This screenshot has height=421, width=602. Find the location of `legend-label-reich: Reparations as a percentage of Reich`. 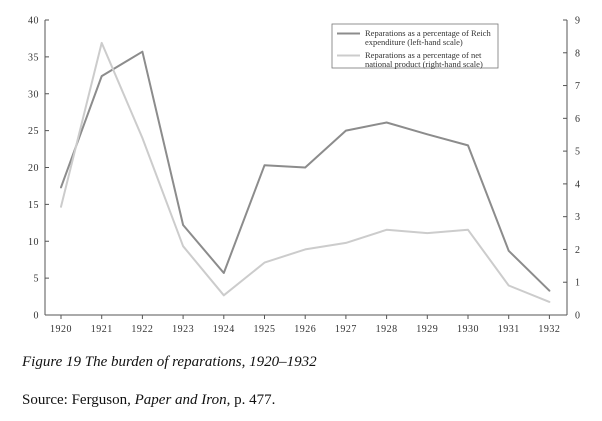

legend-label-reich: Reparations as a percentage of Reich is located at coordinates (428, 33).